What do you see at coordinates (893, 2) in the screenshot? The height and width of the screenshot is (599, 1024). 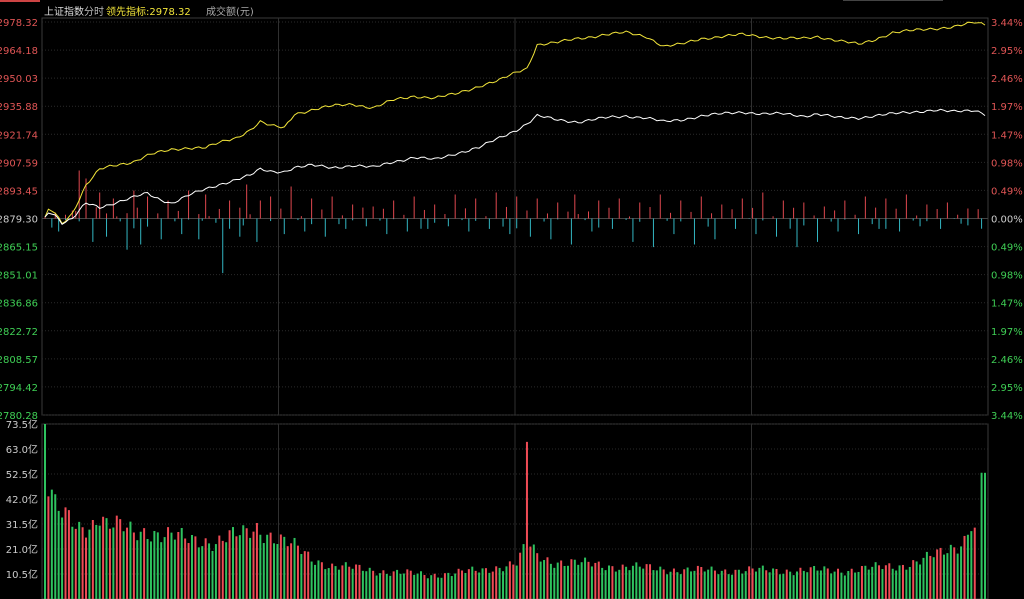 I see `top-tab-right` at bounding box center [893, 2].